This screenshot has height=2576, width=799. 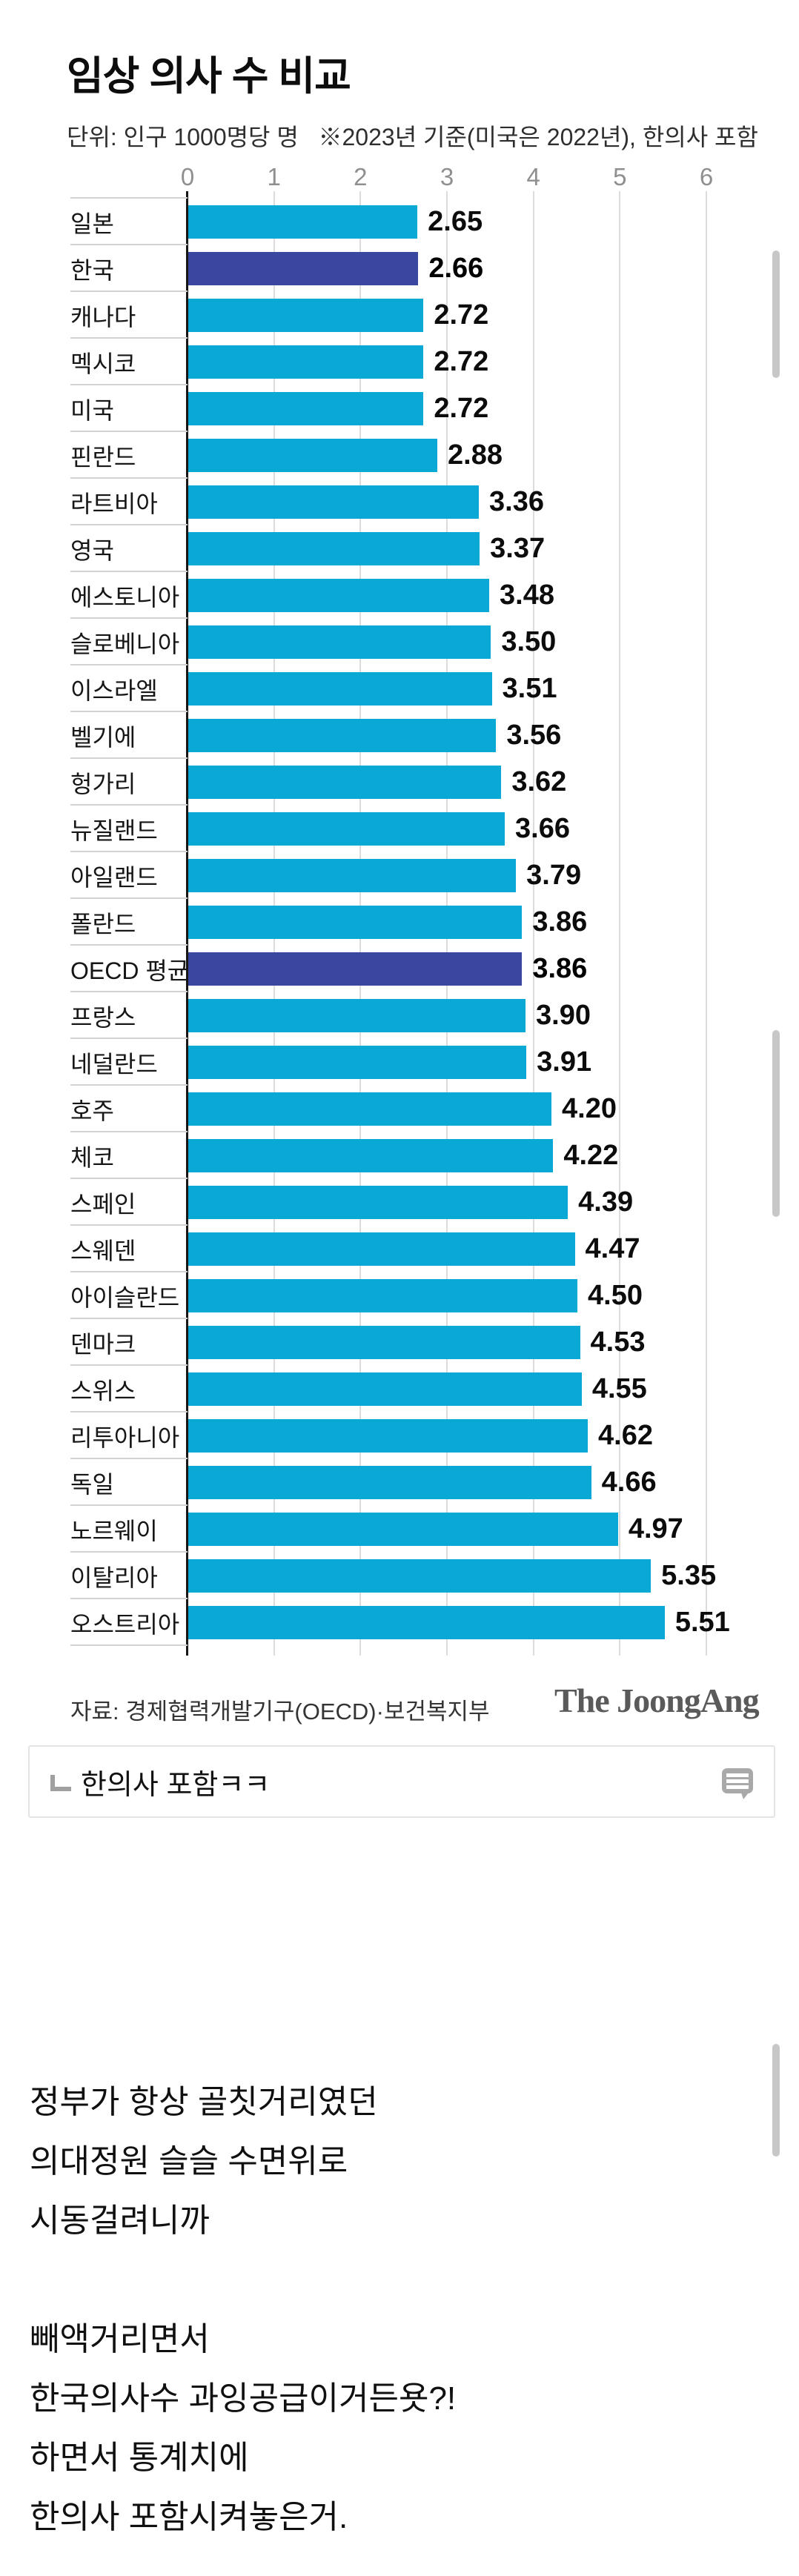 What do you see at coordinates (114, 1064) in the screenshot?
I see `country-label: 네덜란드` at bounding box center [114, 1064].